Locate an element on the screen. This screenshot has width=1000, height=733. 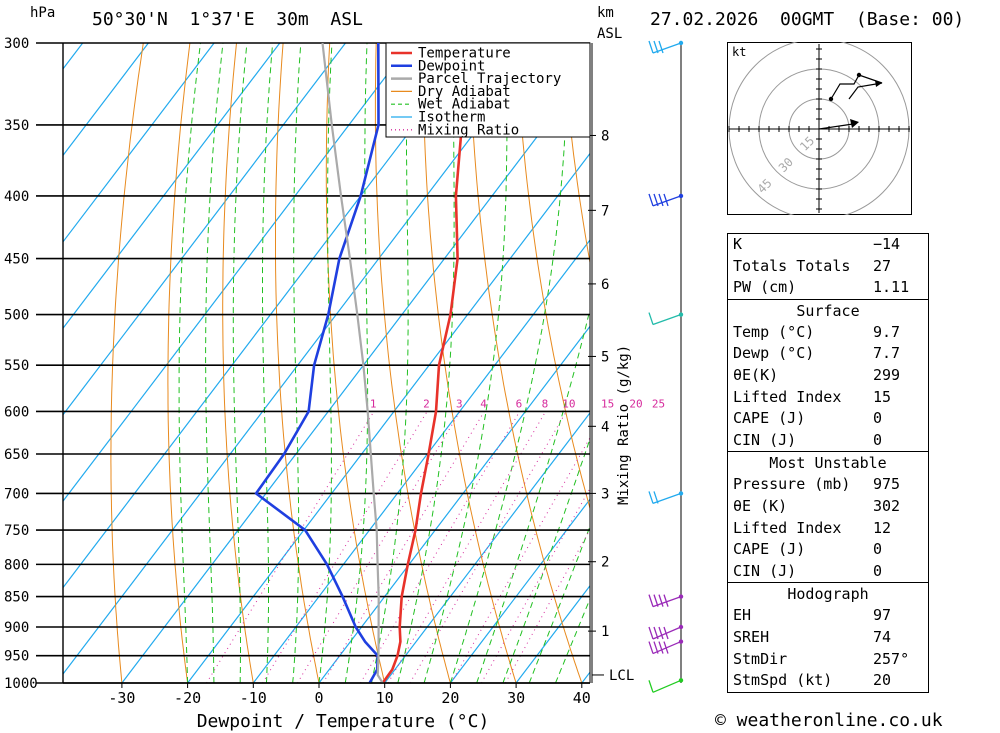
index-label: CIN (J) is located at coordinates (765, 570).